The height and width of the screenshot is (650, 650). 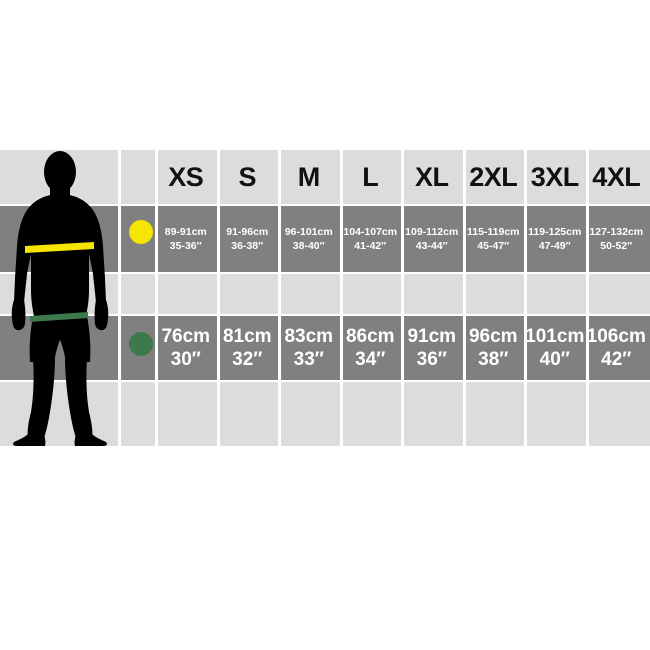 I want to click on waist-value-in: 40″, so click(x=554, y=359).